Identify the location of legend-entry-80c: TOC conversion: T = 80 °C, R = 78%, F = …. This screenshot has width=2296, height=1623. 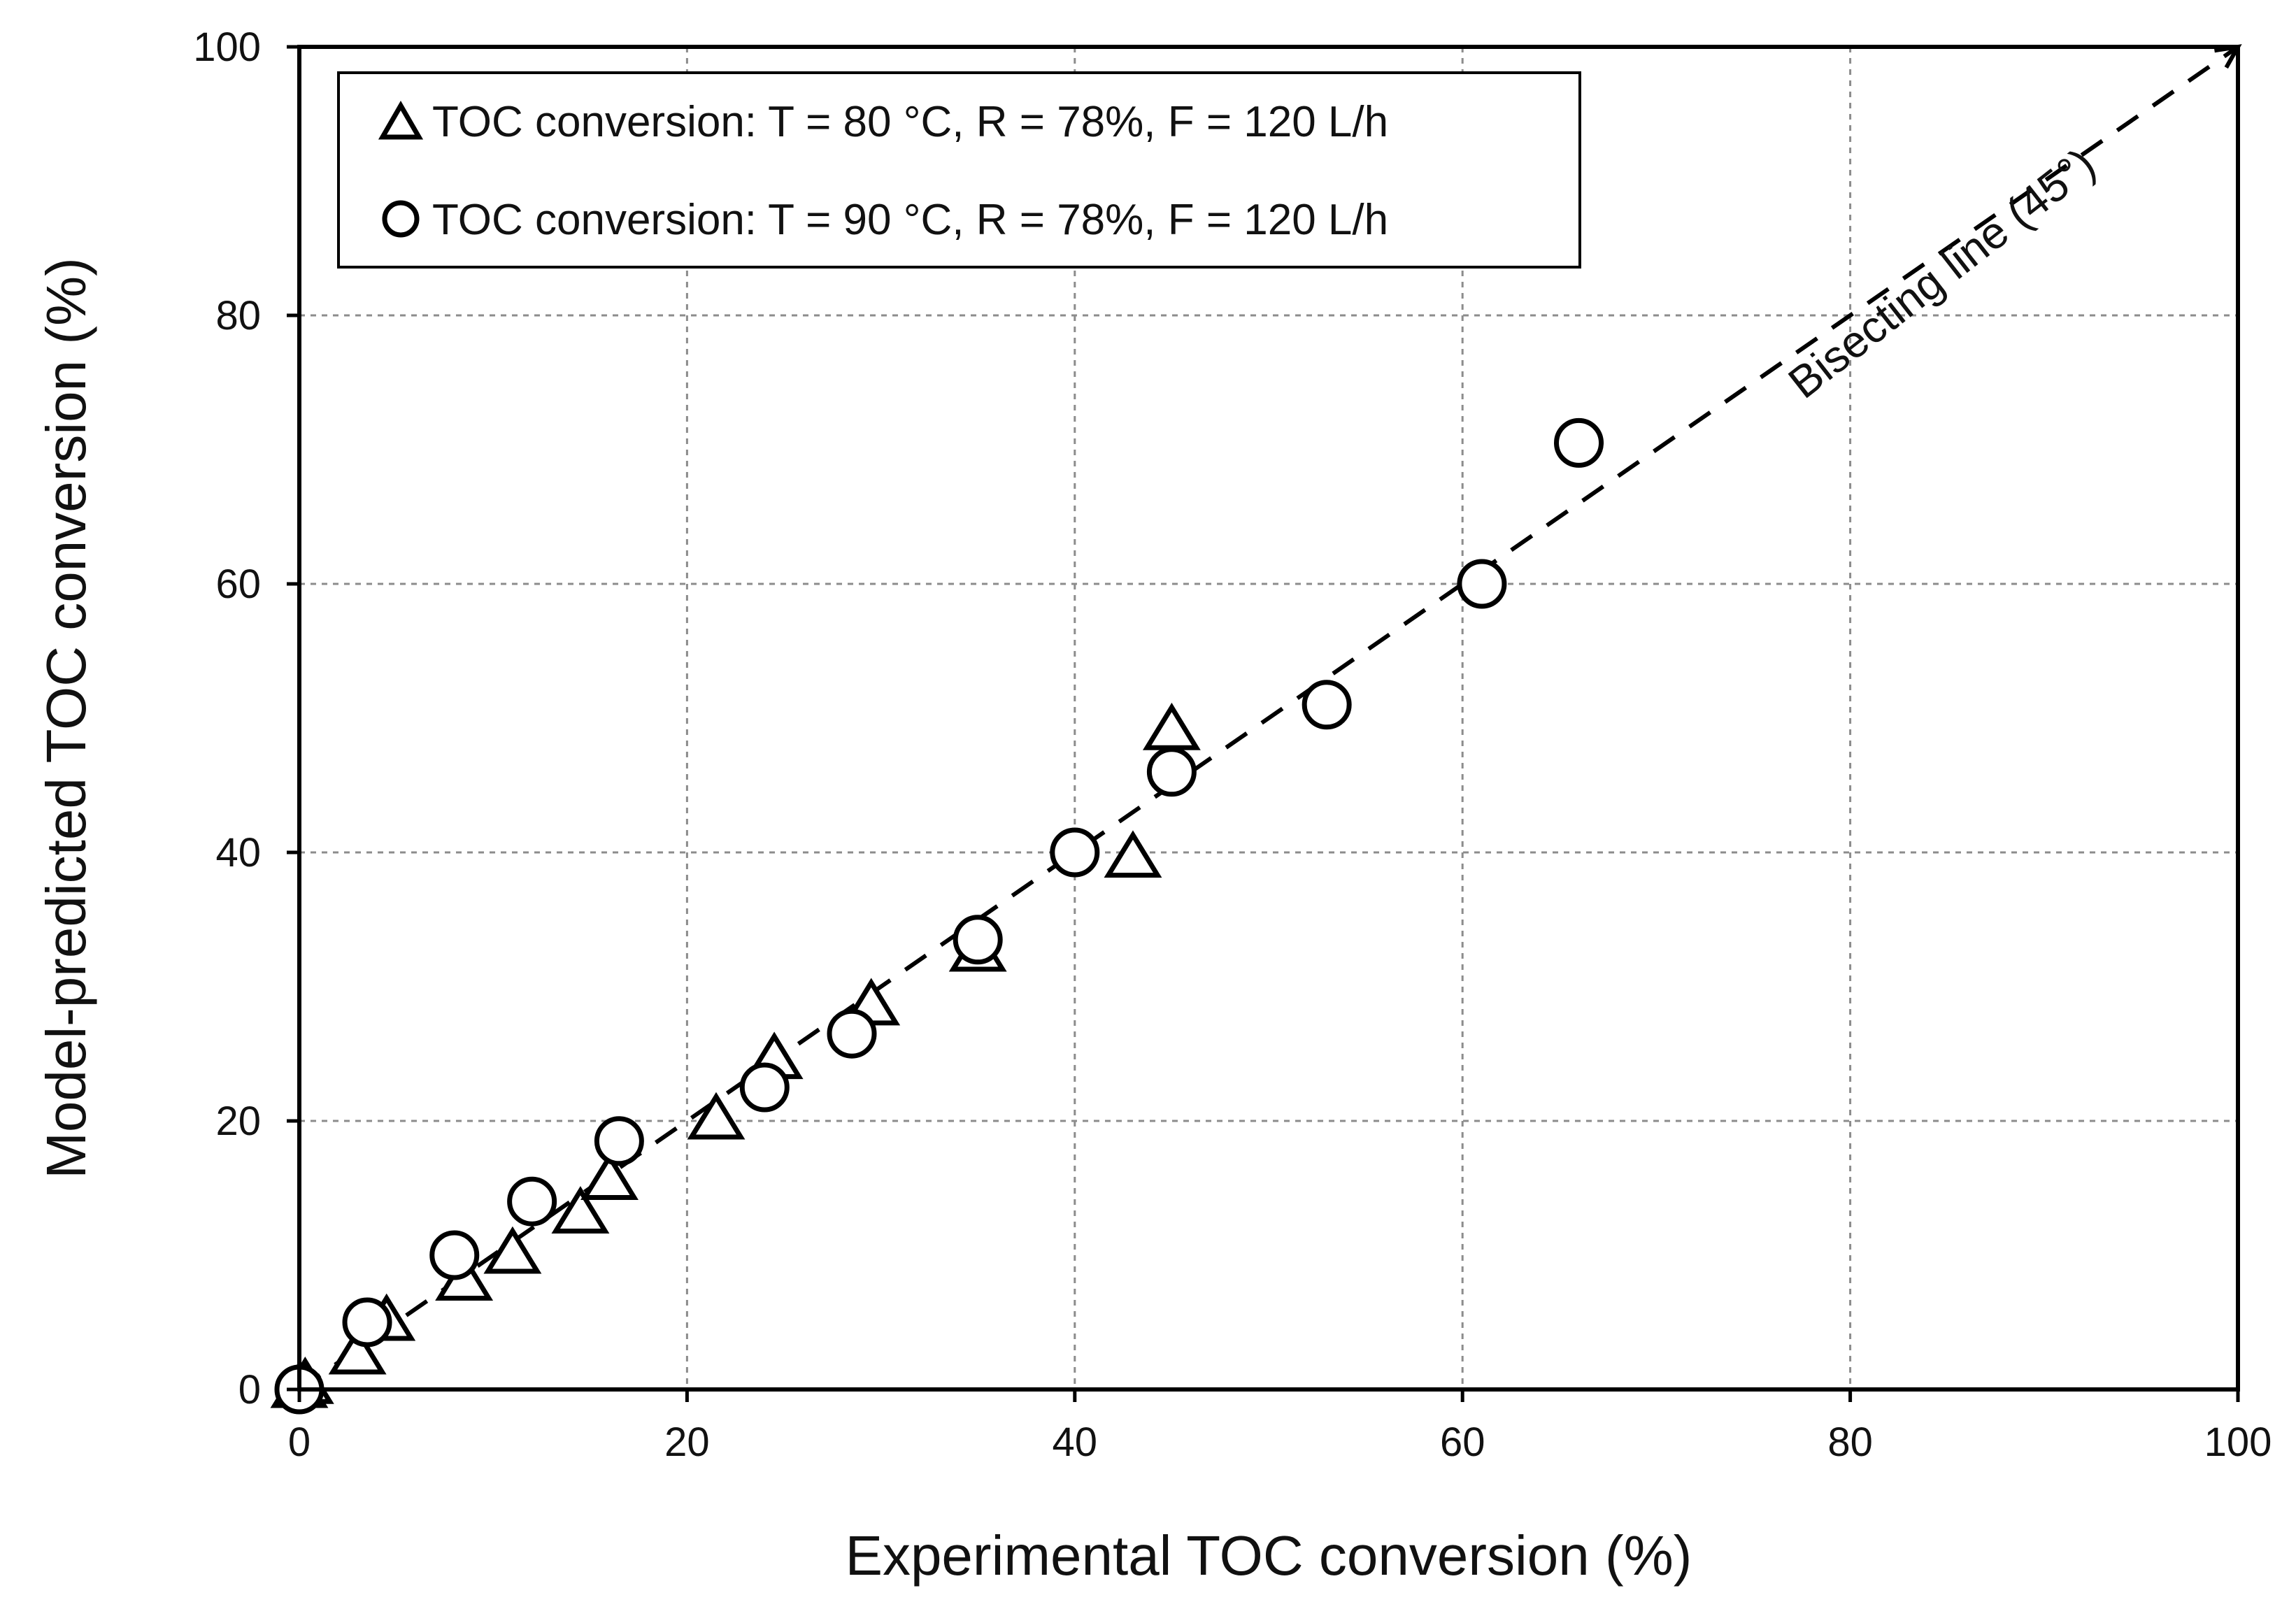
(910, 122).